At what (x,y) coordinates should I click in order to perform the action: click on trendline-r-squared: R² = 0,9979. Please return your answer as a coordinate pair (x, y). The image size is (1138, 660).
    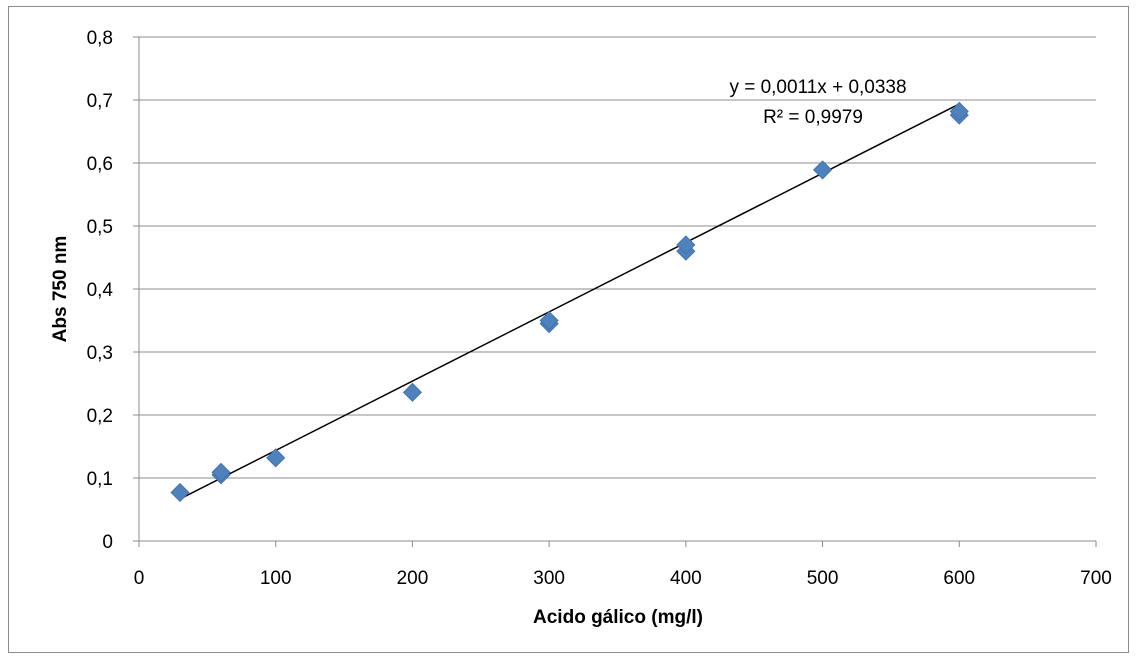
    Looking at the image, I should click on (813, 117).